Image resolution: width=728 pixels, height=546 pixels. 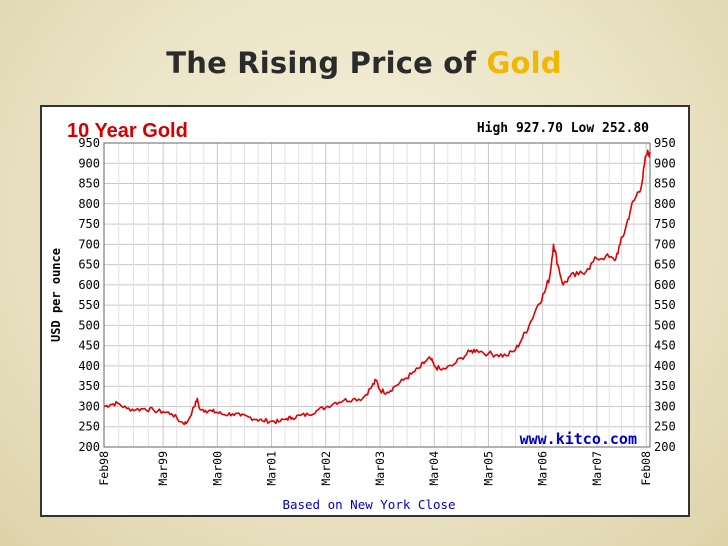 I want to click on y-tick-label: 850, so click(x=89, y=184).